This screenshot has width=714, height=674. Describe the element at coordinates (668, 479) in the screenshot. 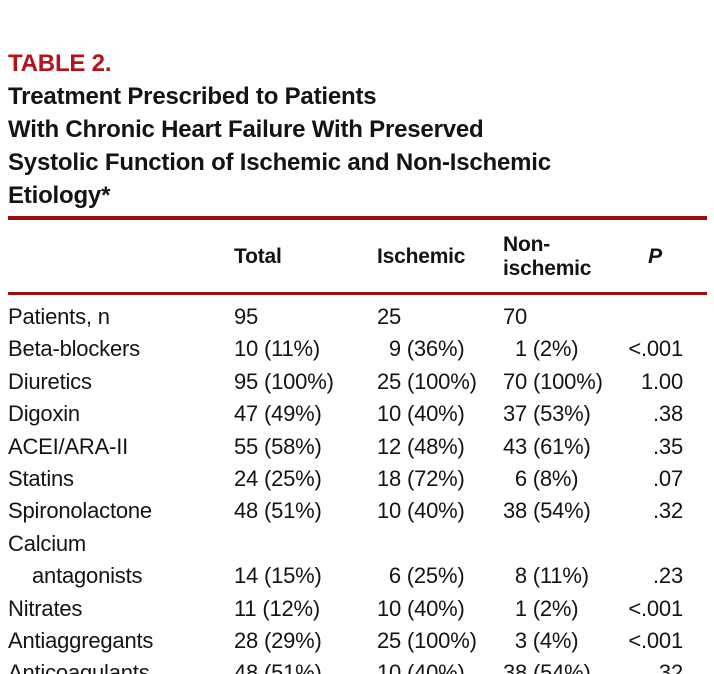

I see `p-cell: .07` at that location.